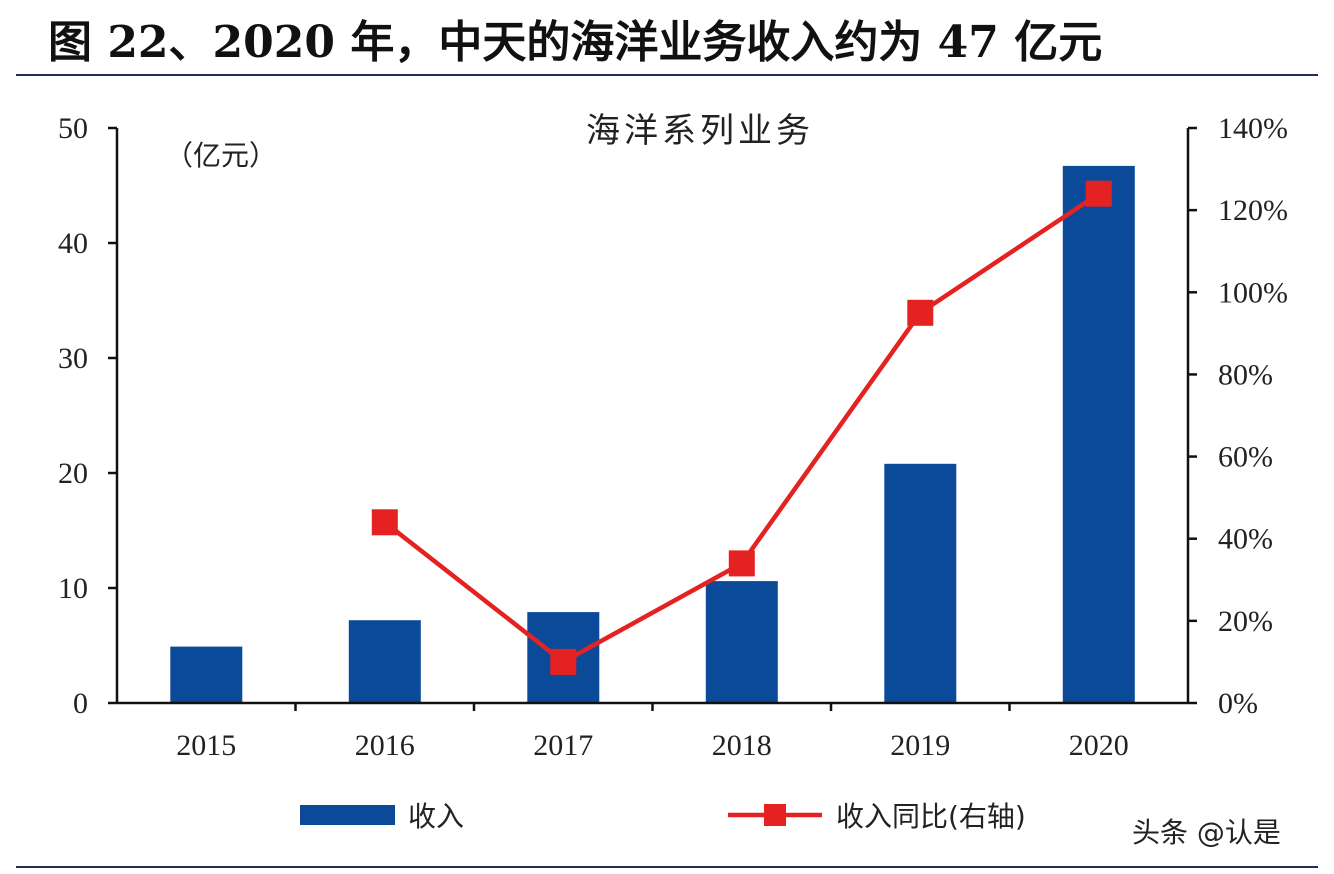  What do you see at coordinates (741, 642) in the screenshot?
I see `bar-2018` at bounding box center [741, 642].